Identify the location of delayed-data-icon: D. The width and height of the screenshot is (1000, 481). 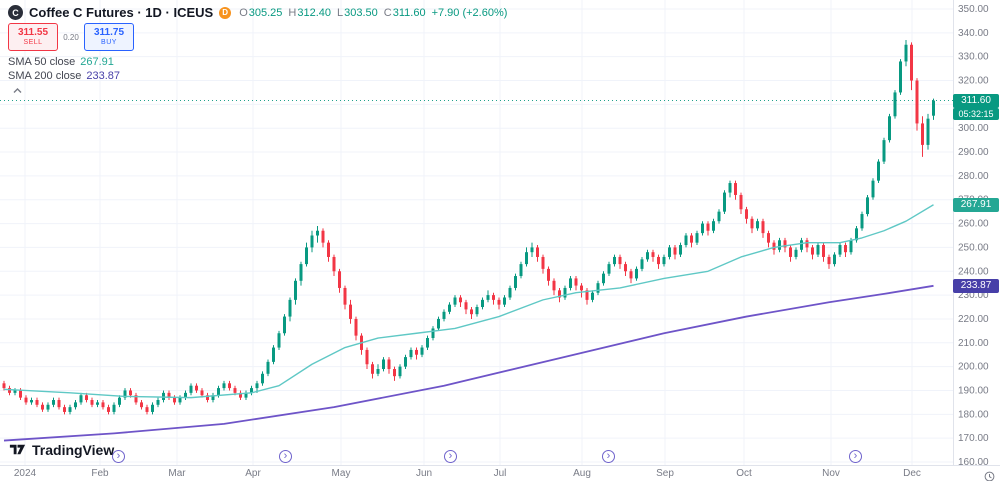
(225, 12).